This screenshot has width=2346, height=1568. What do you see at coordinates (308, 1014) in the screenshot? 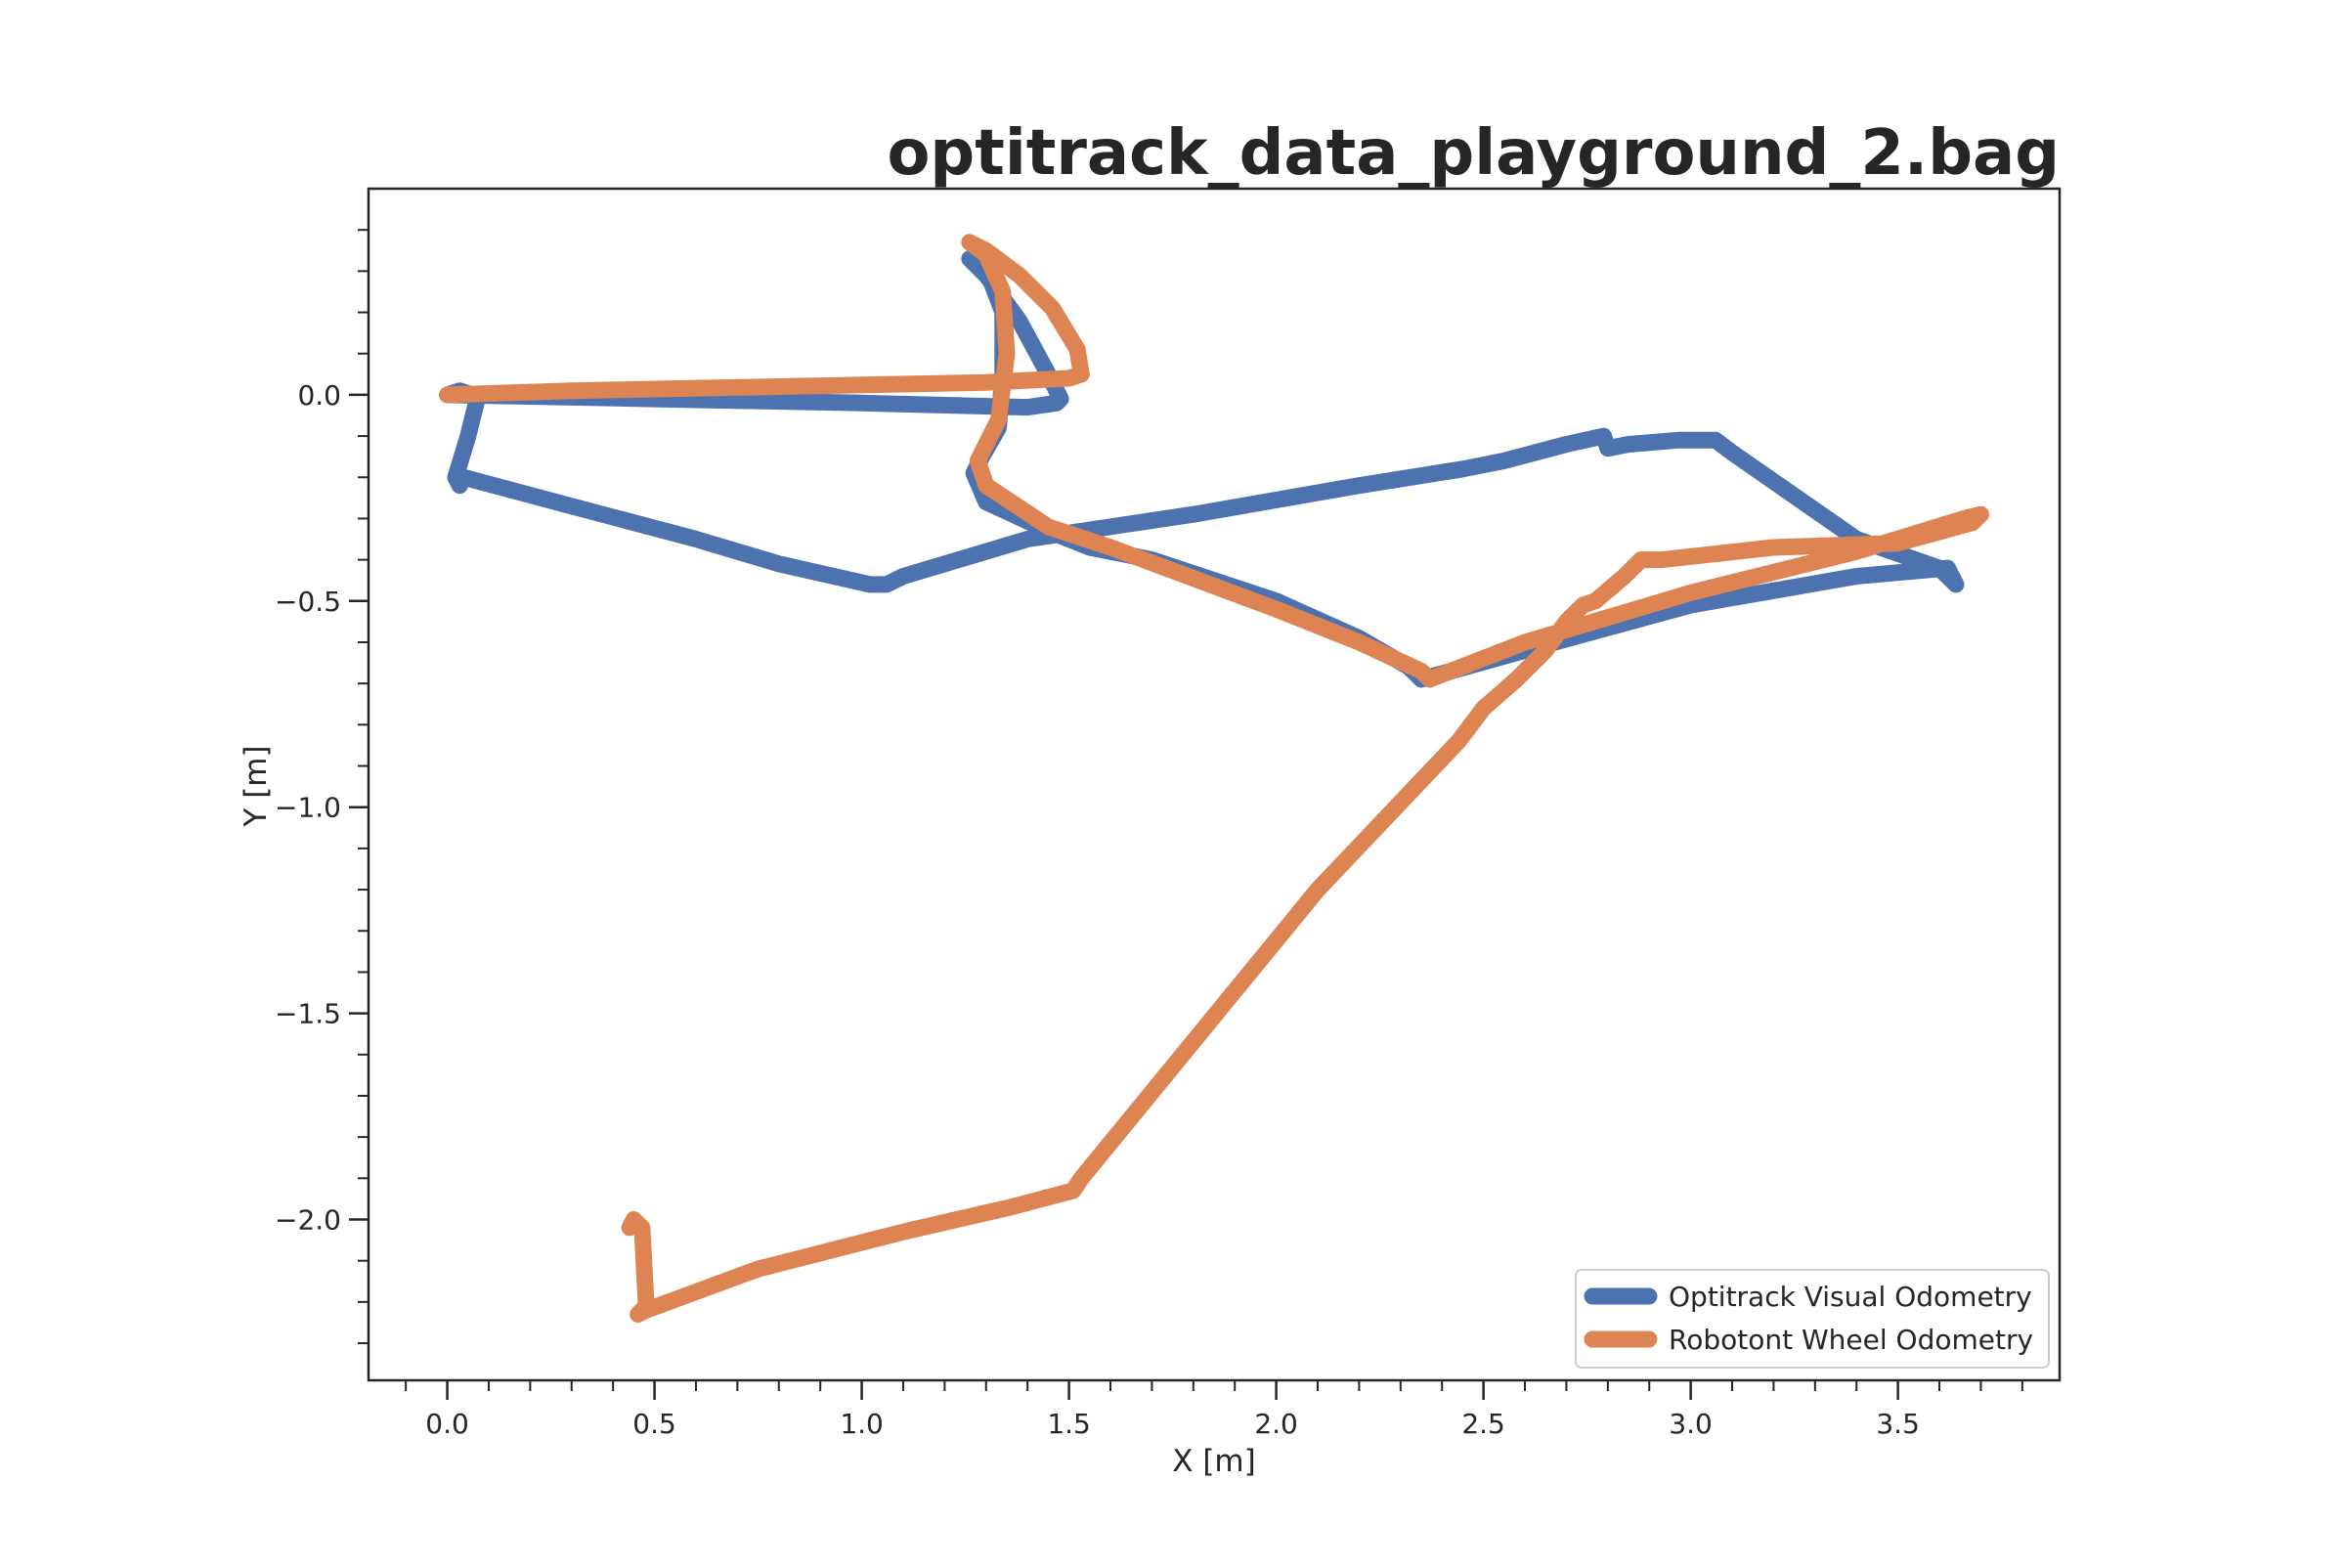
I see `y-tick-label: −1.5` at bounding box center [308, 1014].